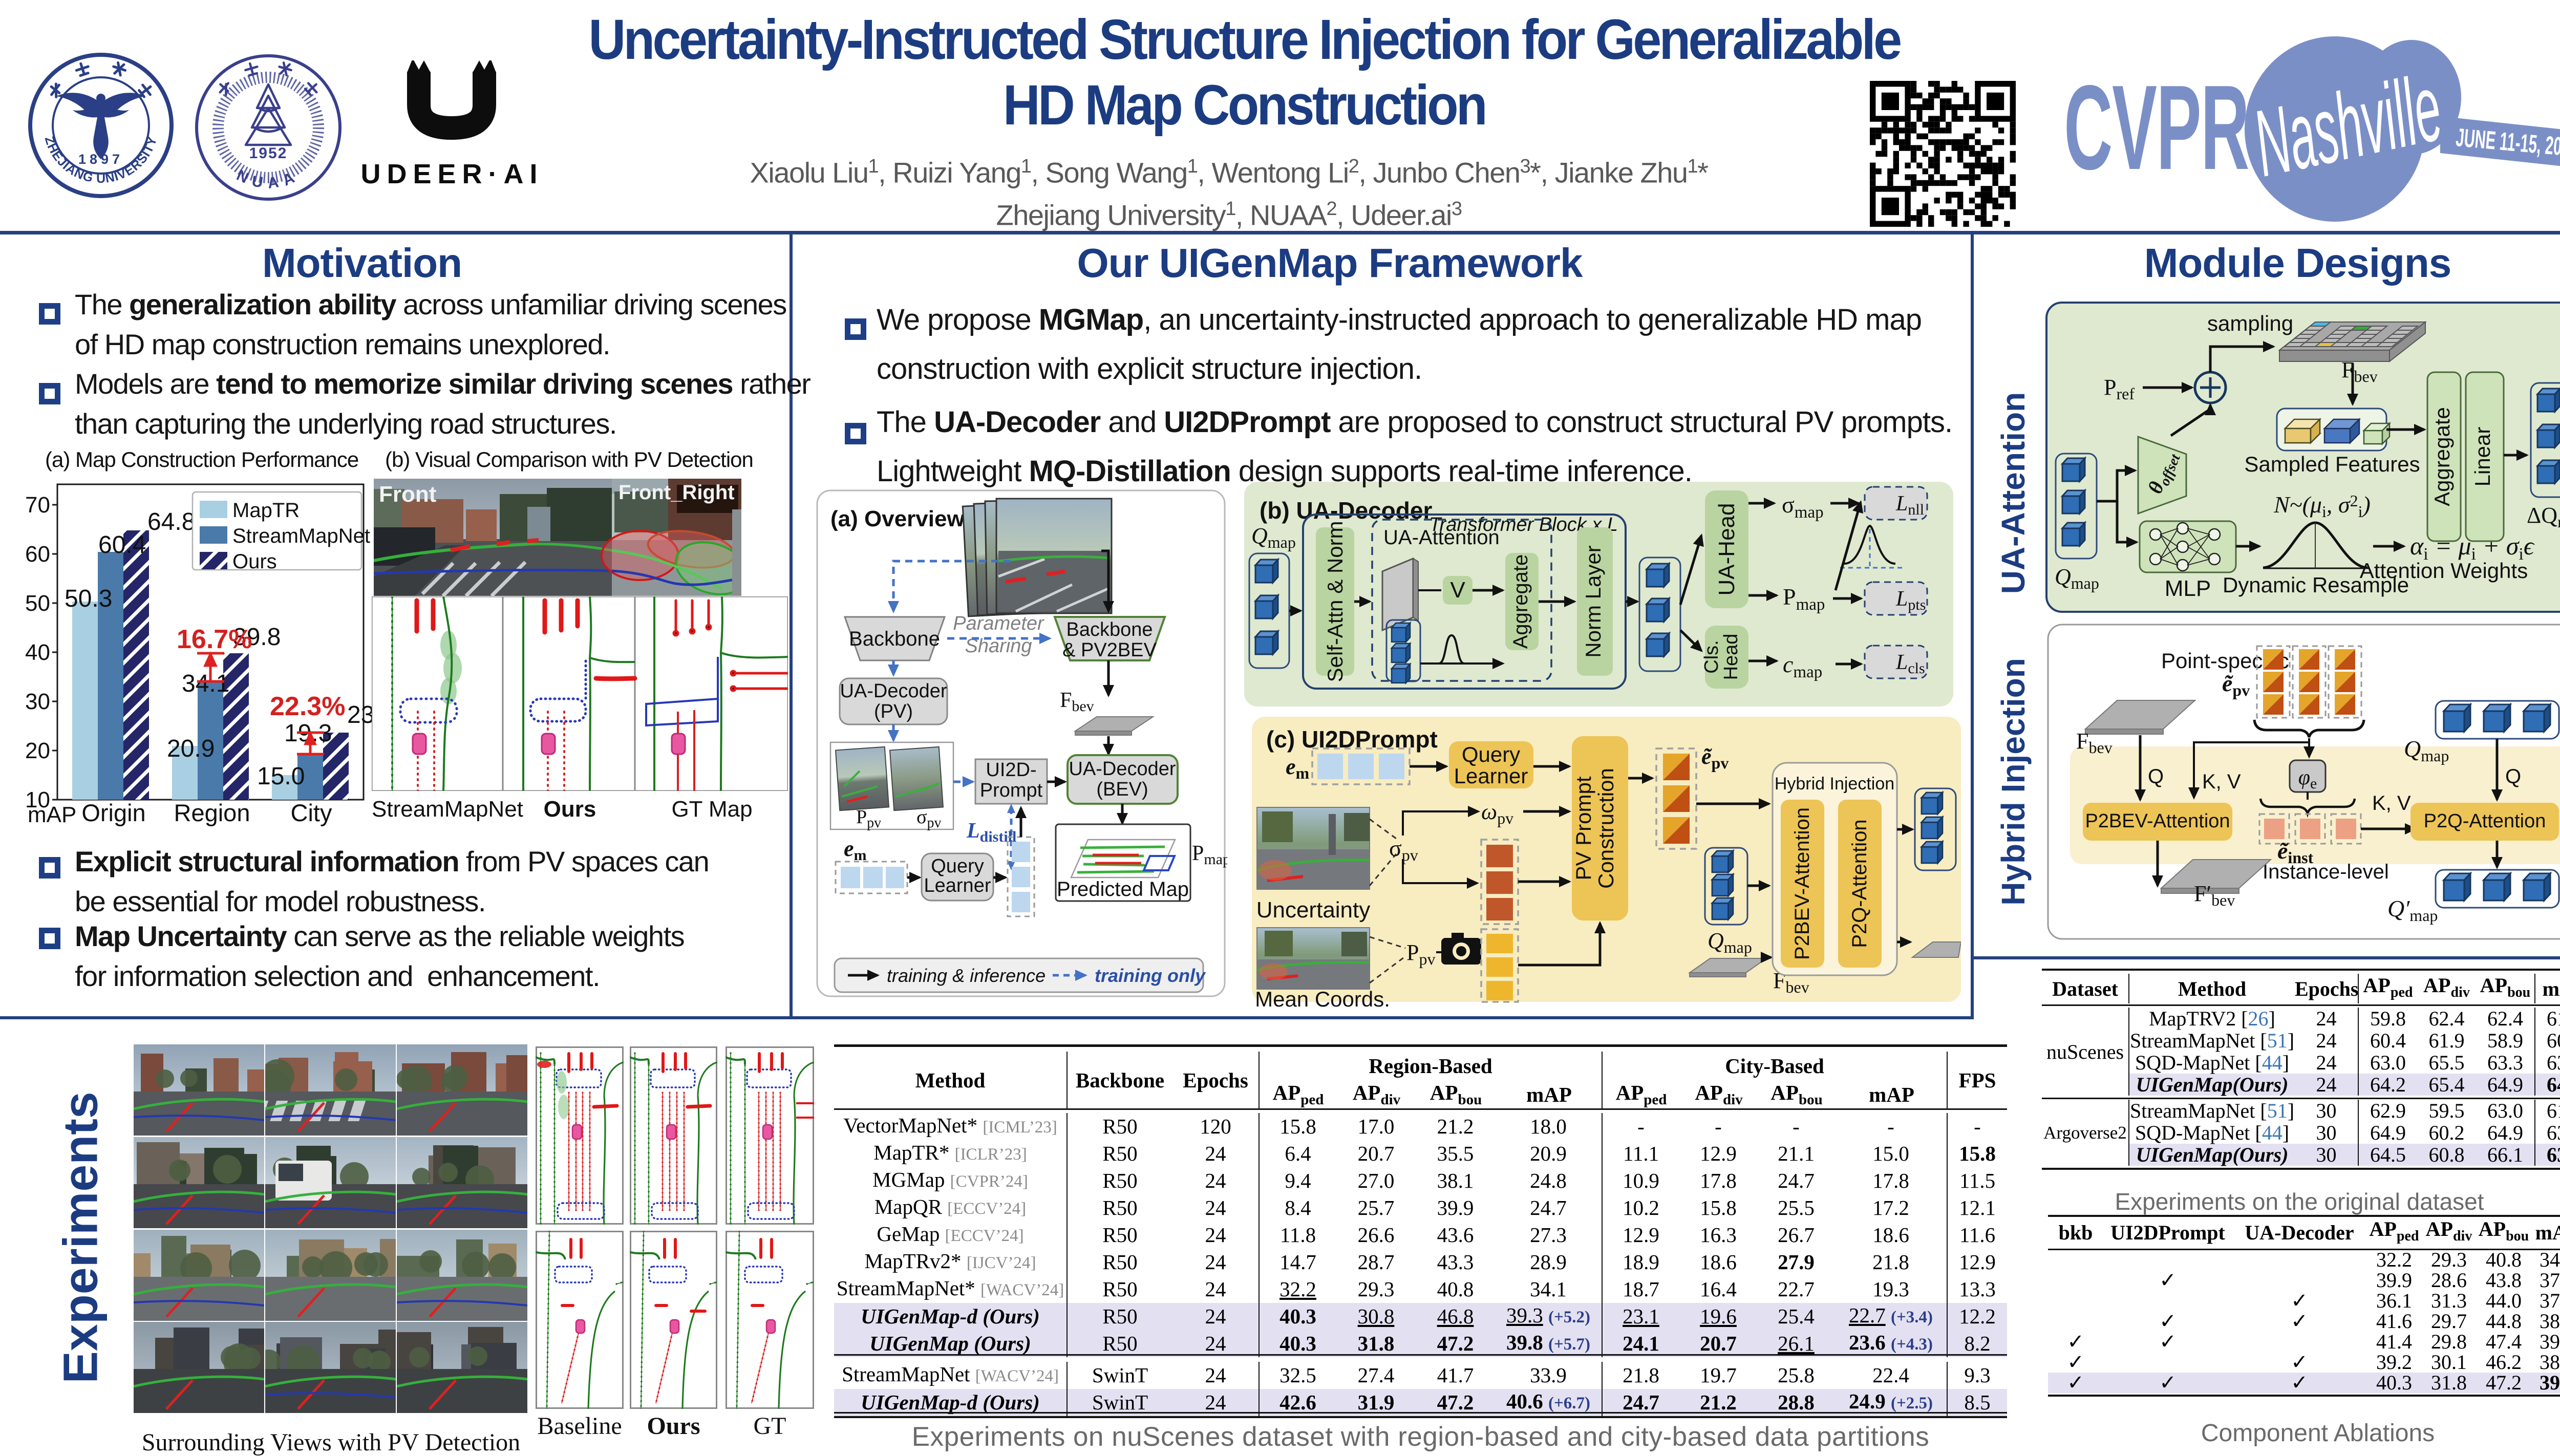 The image size is (2560, 1456). What do you see at coordinates (37, 506) in the screenshot?
I see `svg-text: 70` at bounding box center [37, 506].